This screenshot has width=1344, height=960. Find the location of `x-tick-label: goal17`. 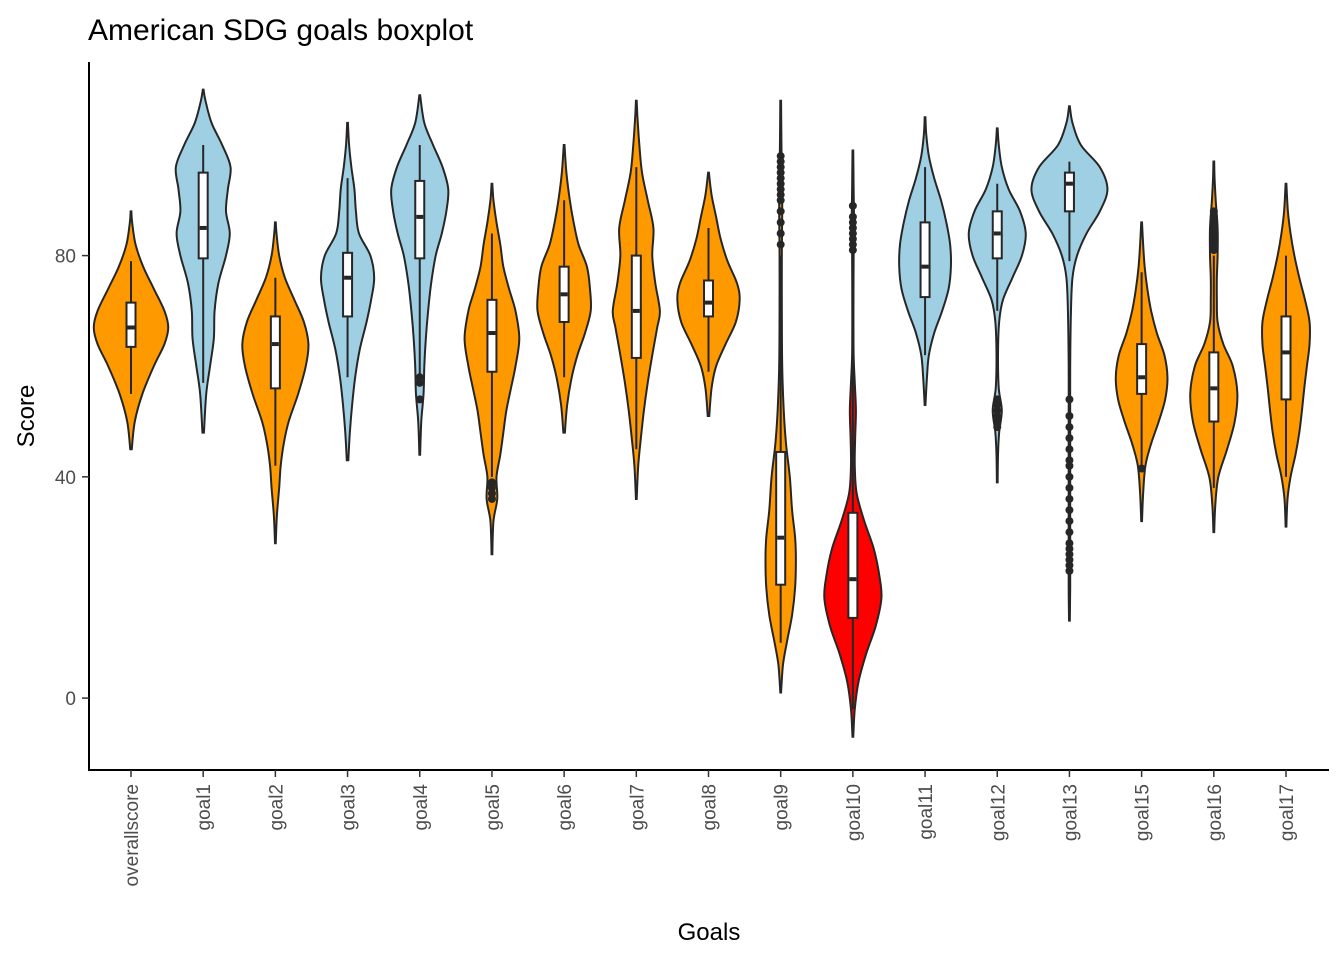

x-tick-label: goal17 is located at coordinates (1287, 812).